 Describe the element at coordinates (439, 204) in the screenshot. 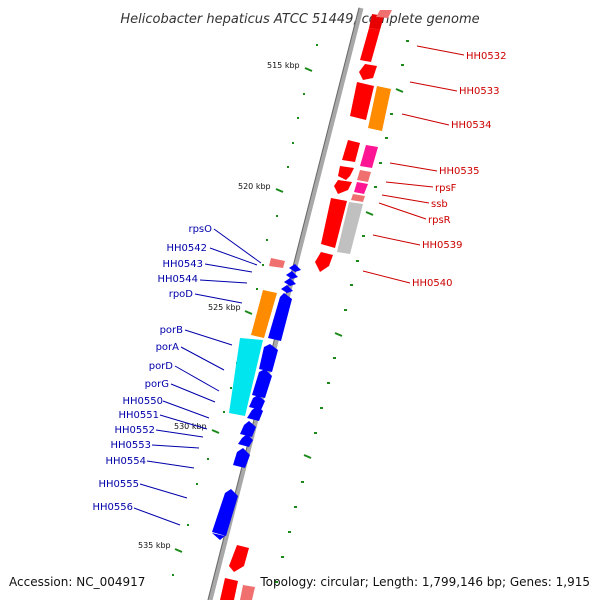

I see `gene-label-ssb: ssb` at that location.